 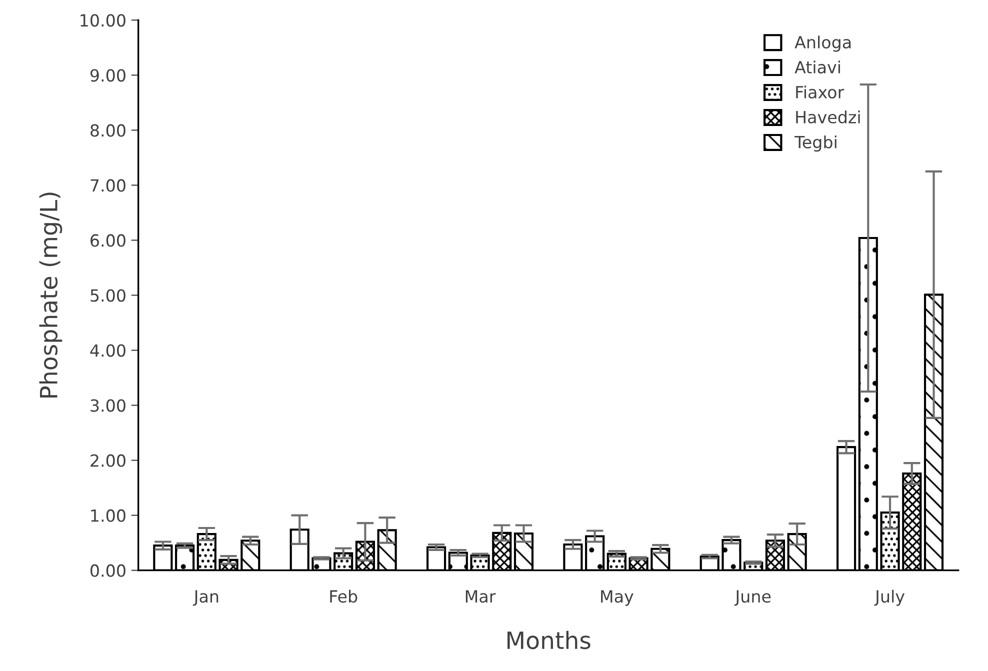 I want to click on y-tick-label: 0.00, so click(x=108, y=570).